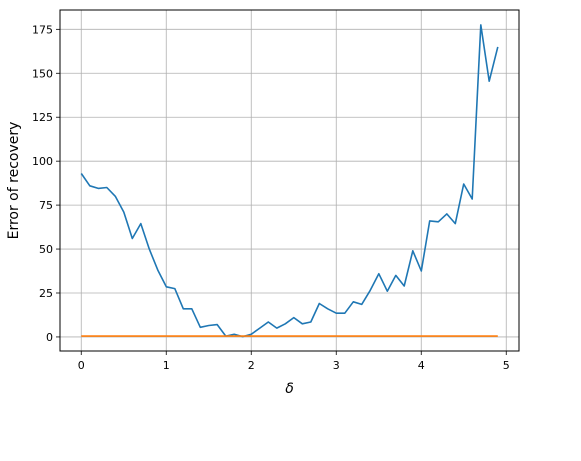  Describe the element at coordinates (49, 337) in the screenshot. I see `y-tick-label: 0` at that location.